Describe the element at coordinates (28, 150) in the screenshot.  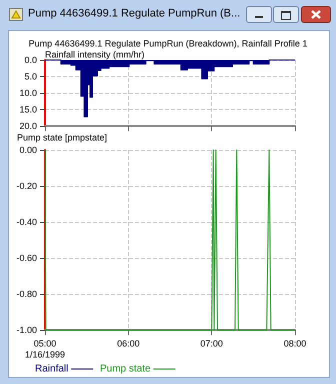
I see `y-tick-label: 0.00` at that location.